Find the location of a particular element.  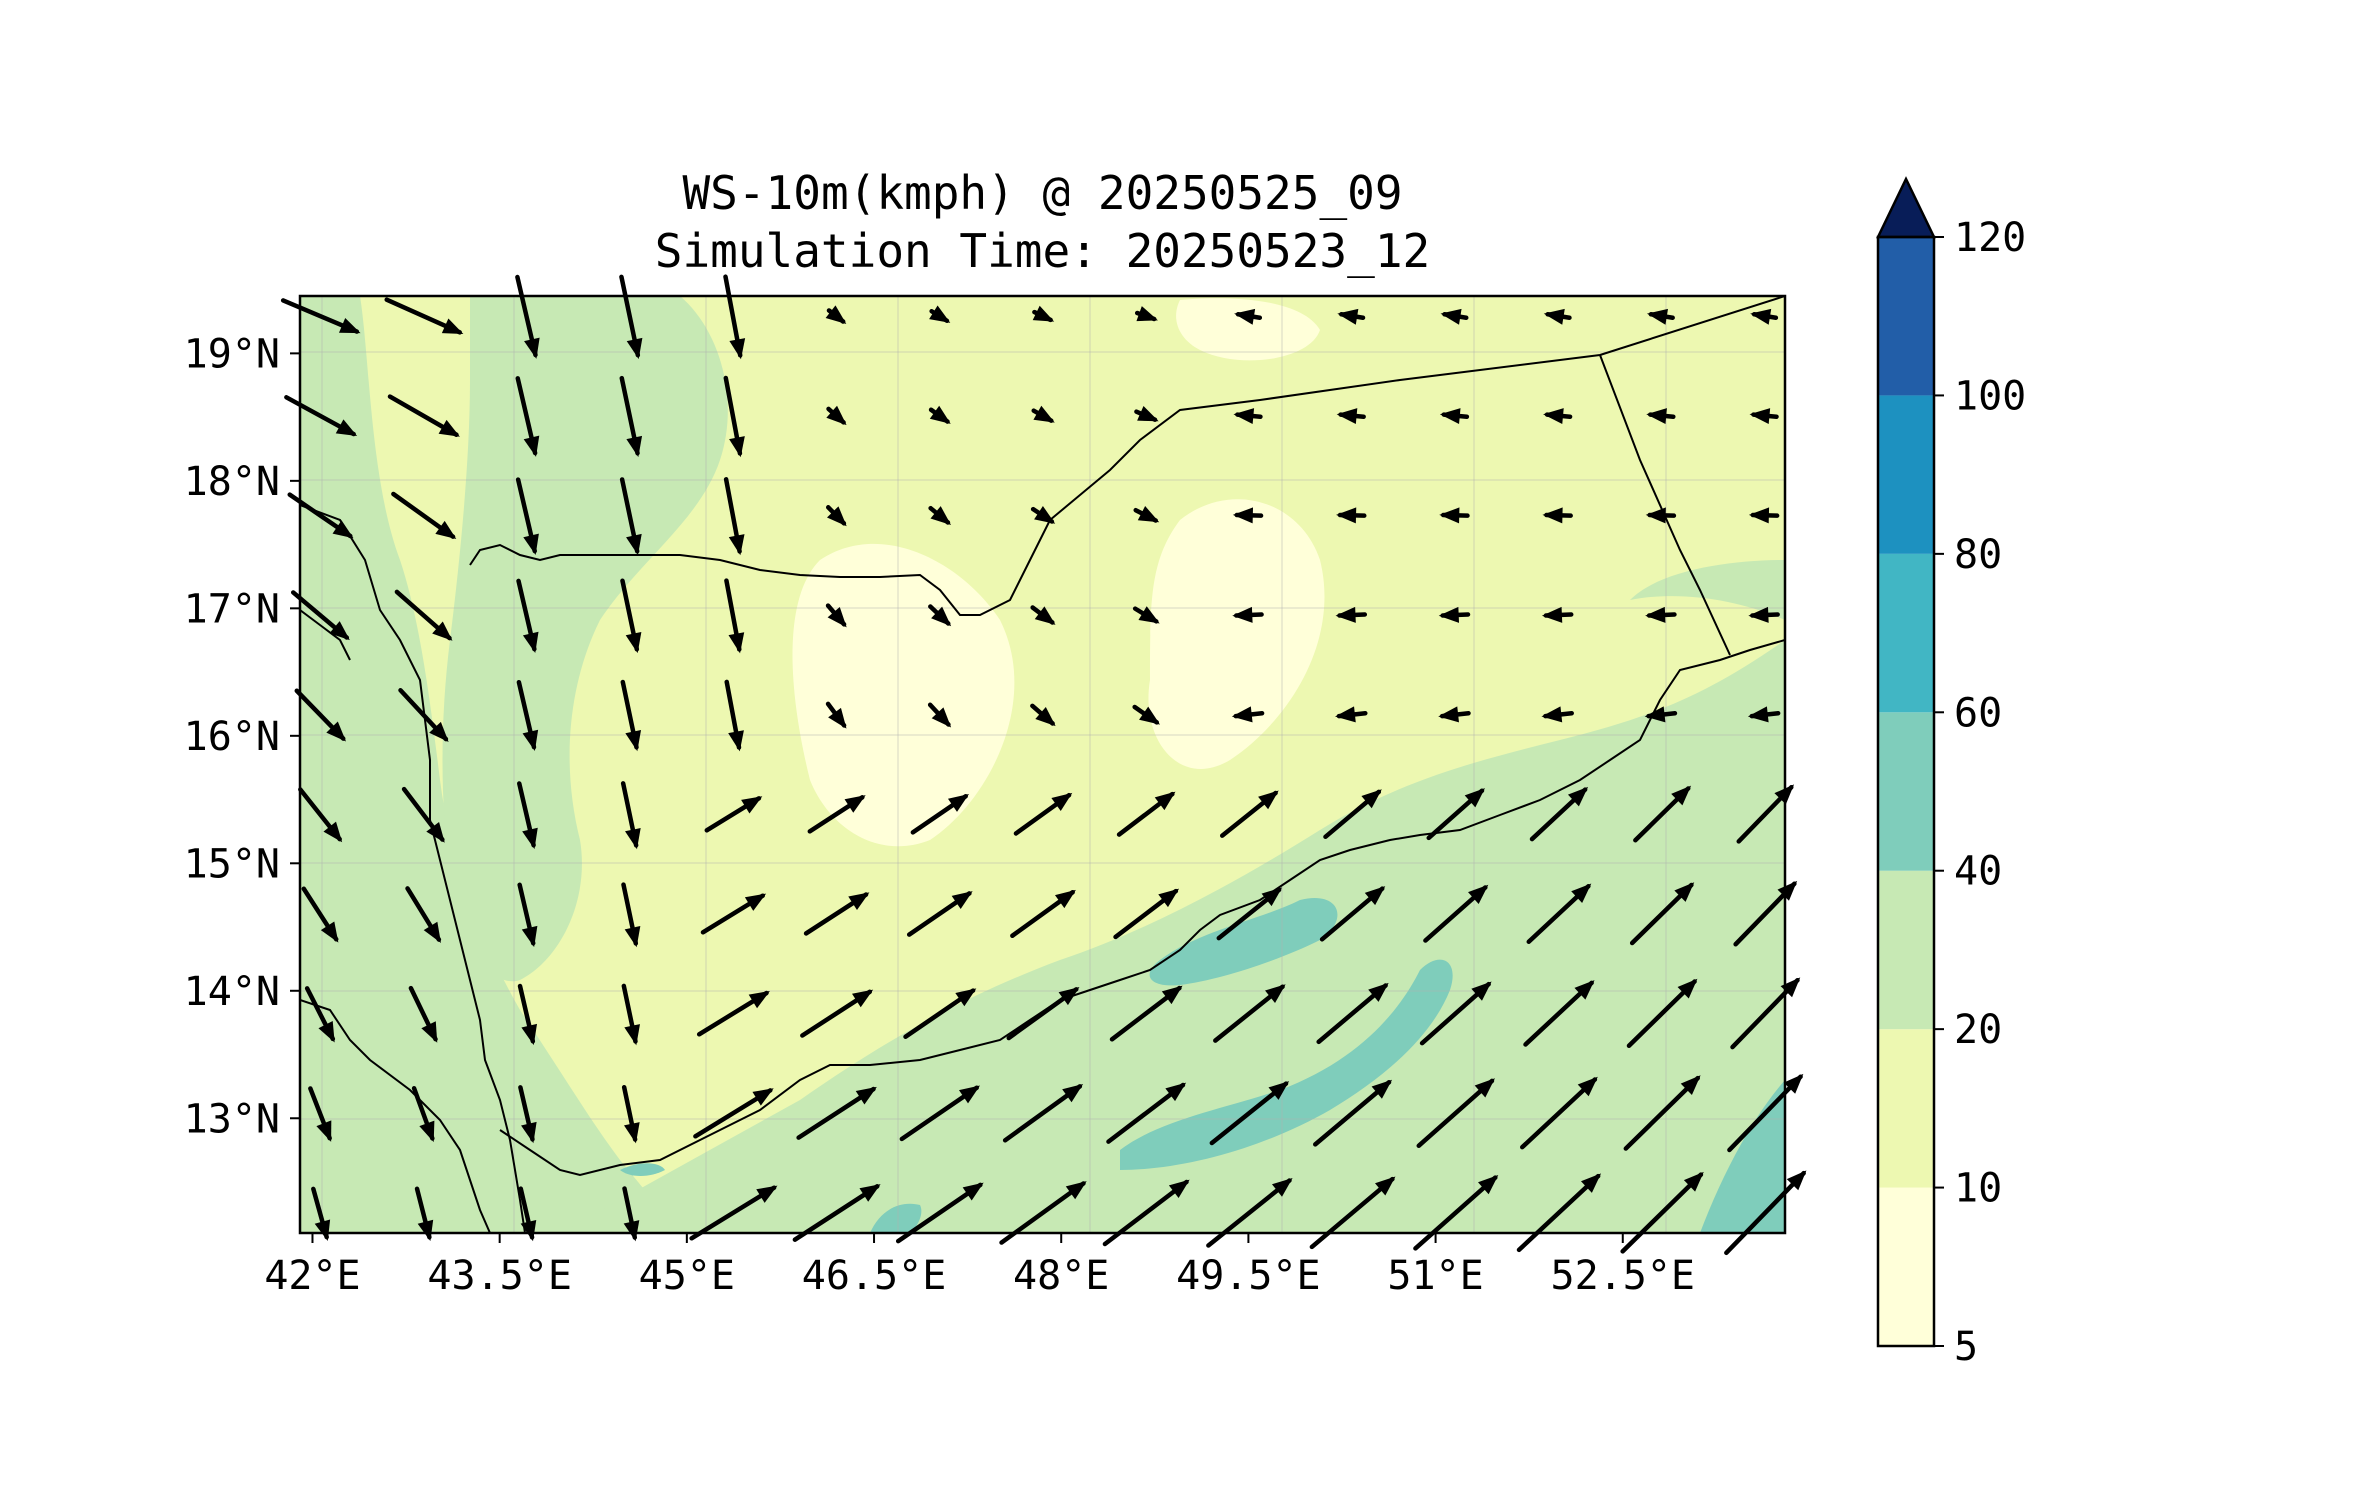

x-tick-label: 52.5°E is located at coordinates (1623, 1276).